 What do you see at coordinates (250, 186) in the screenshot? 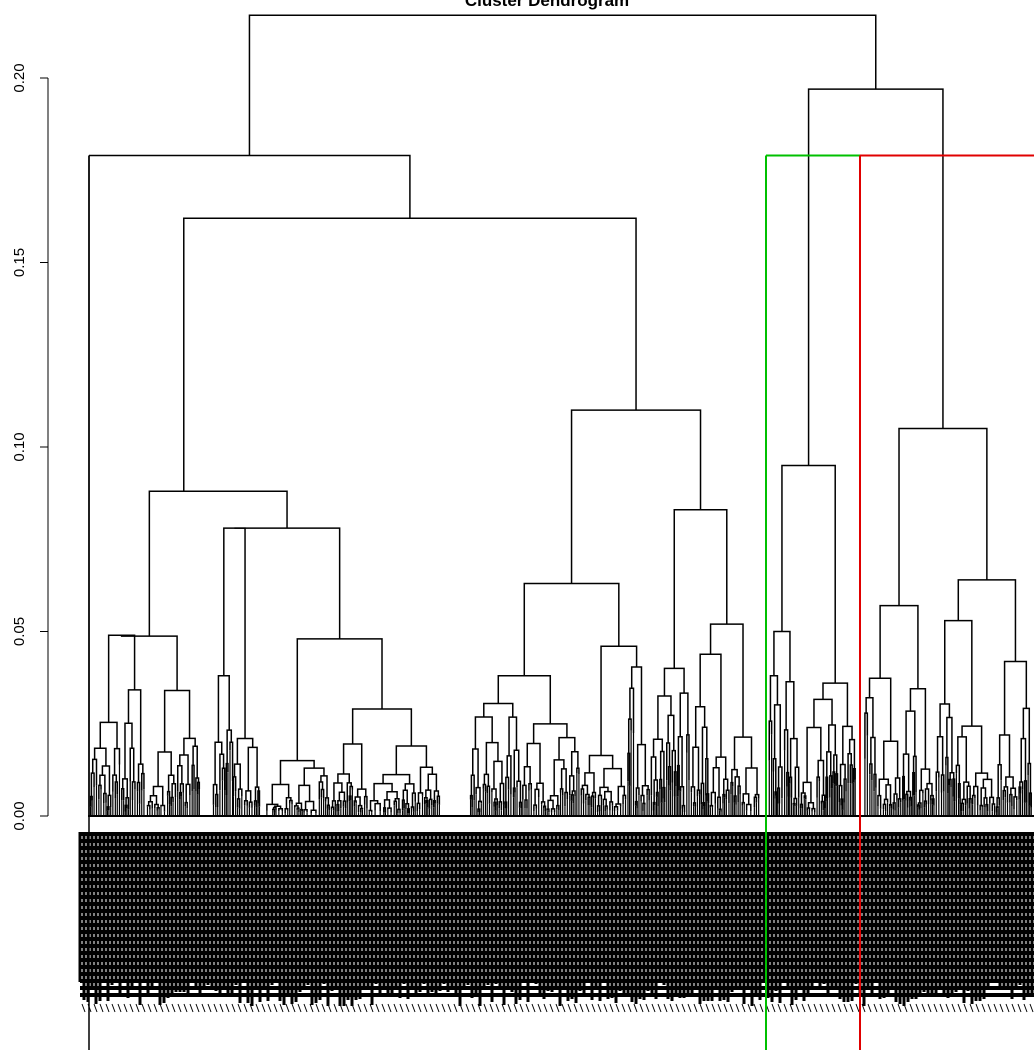
I see `merge-link-outlier` at bounding box center [250, 186].